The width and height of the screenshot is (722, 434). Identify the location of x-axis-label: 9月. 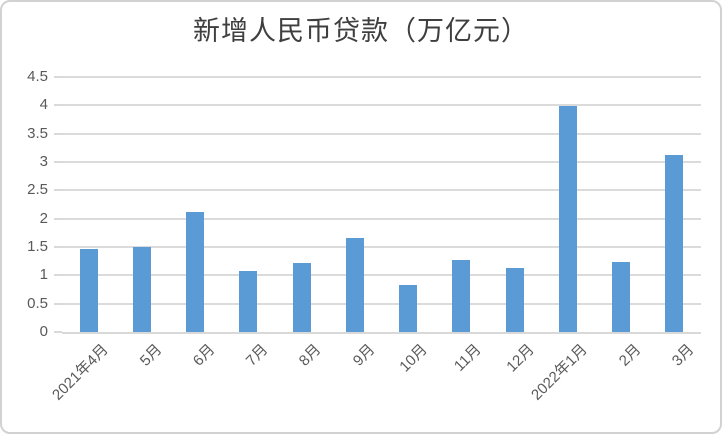
(363, 355).